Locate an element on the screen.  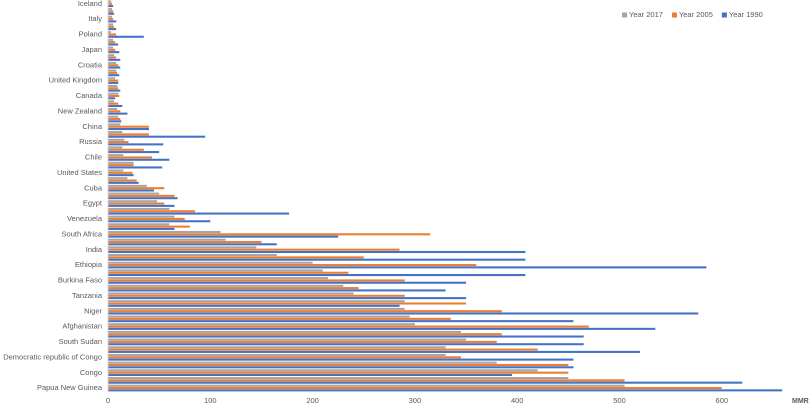
x-tick-label: 600 is located at coordinates (722, 400).